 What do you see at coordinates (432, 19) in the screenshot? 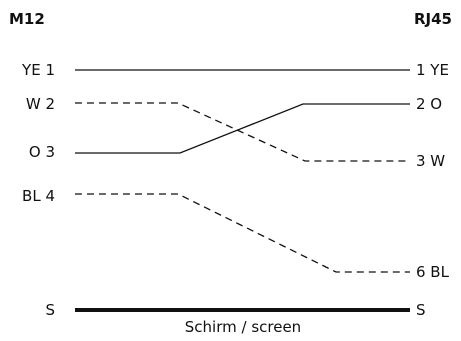
I see `rj45-header: RJ45` at bounding box center [432, 19].